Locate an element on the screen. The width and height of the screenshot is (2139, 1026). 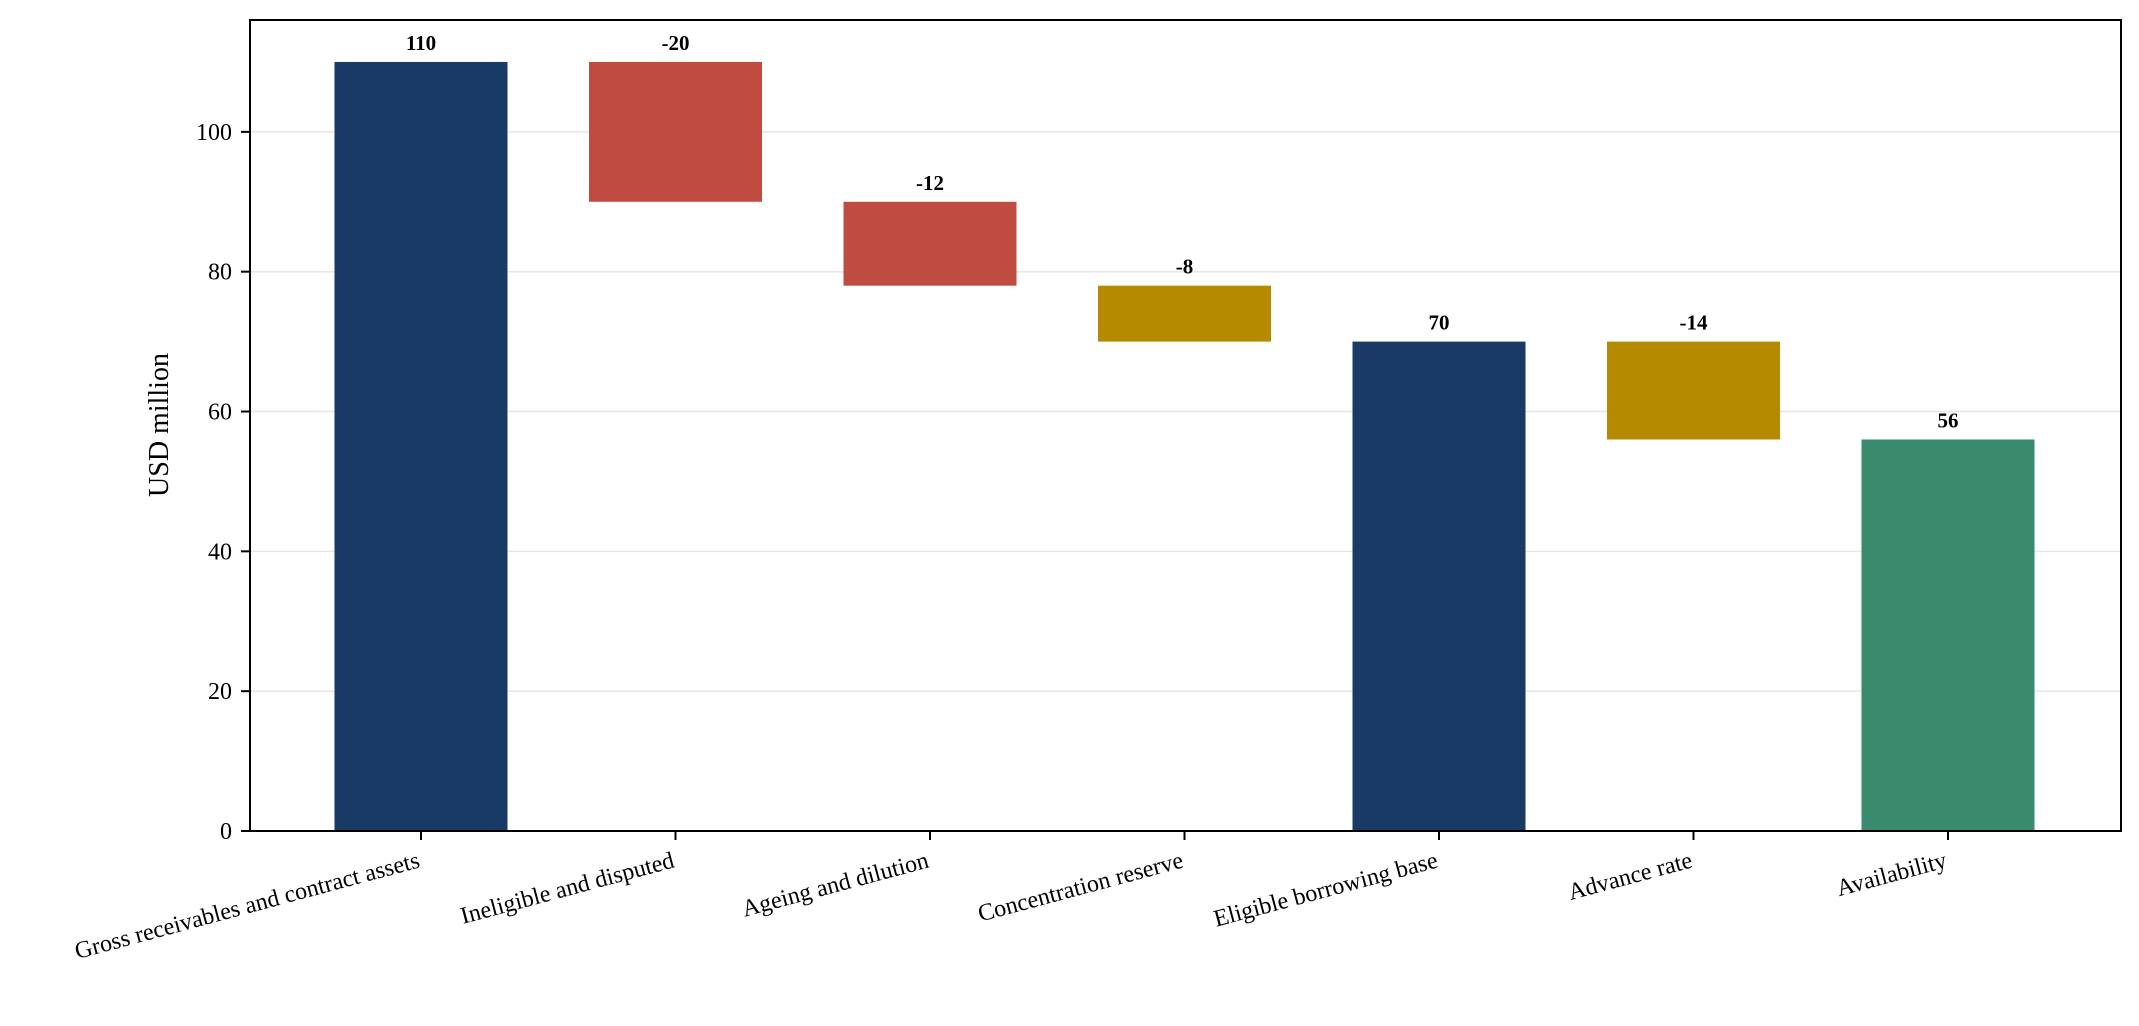
y-tick-label: 100 is located at coordinates (214, 133).